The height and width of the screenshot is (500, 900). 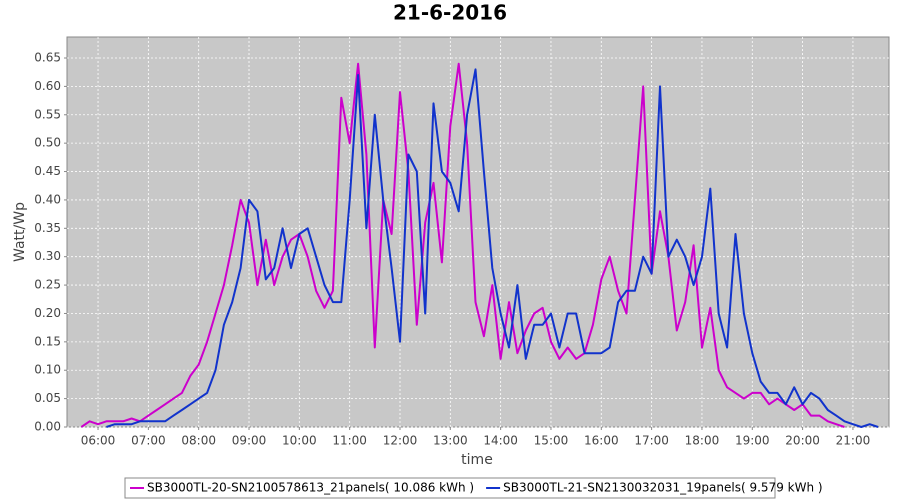 What do you see at coordinates (500, 441) in the screenshot?
I see `x-tick-label: 14:00` at bounding box center [500, 441].